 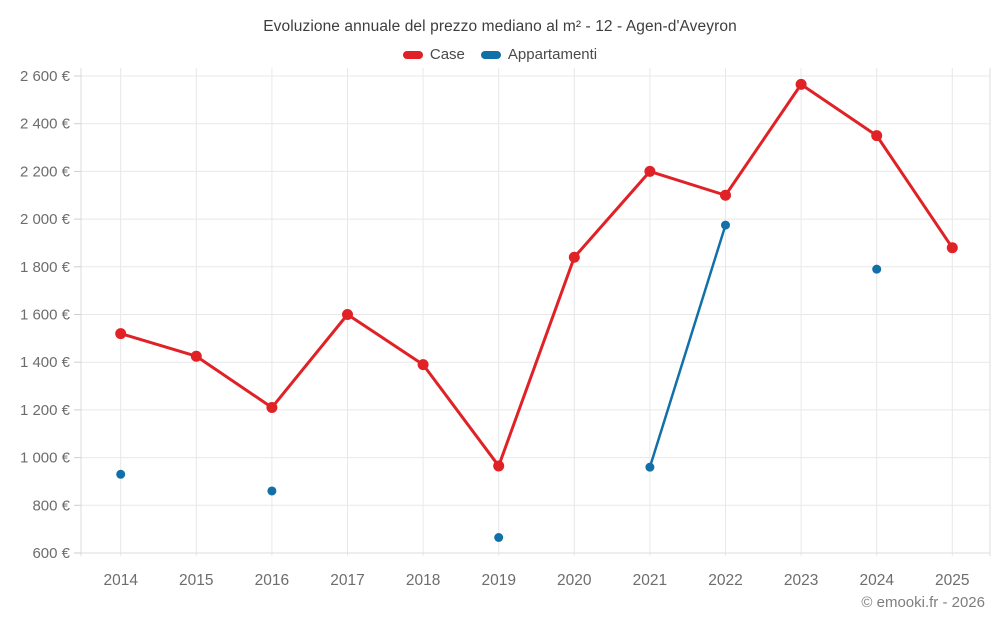 I want to click on data-point-appartamenti-2019, so click(x=499, y=537).